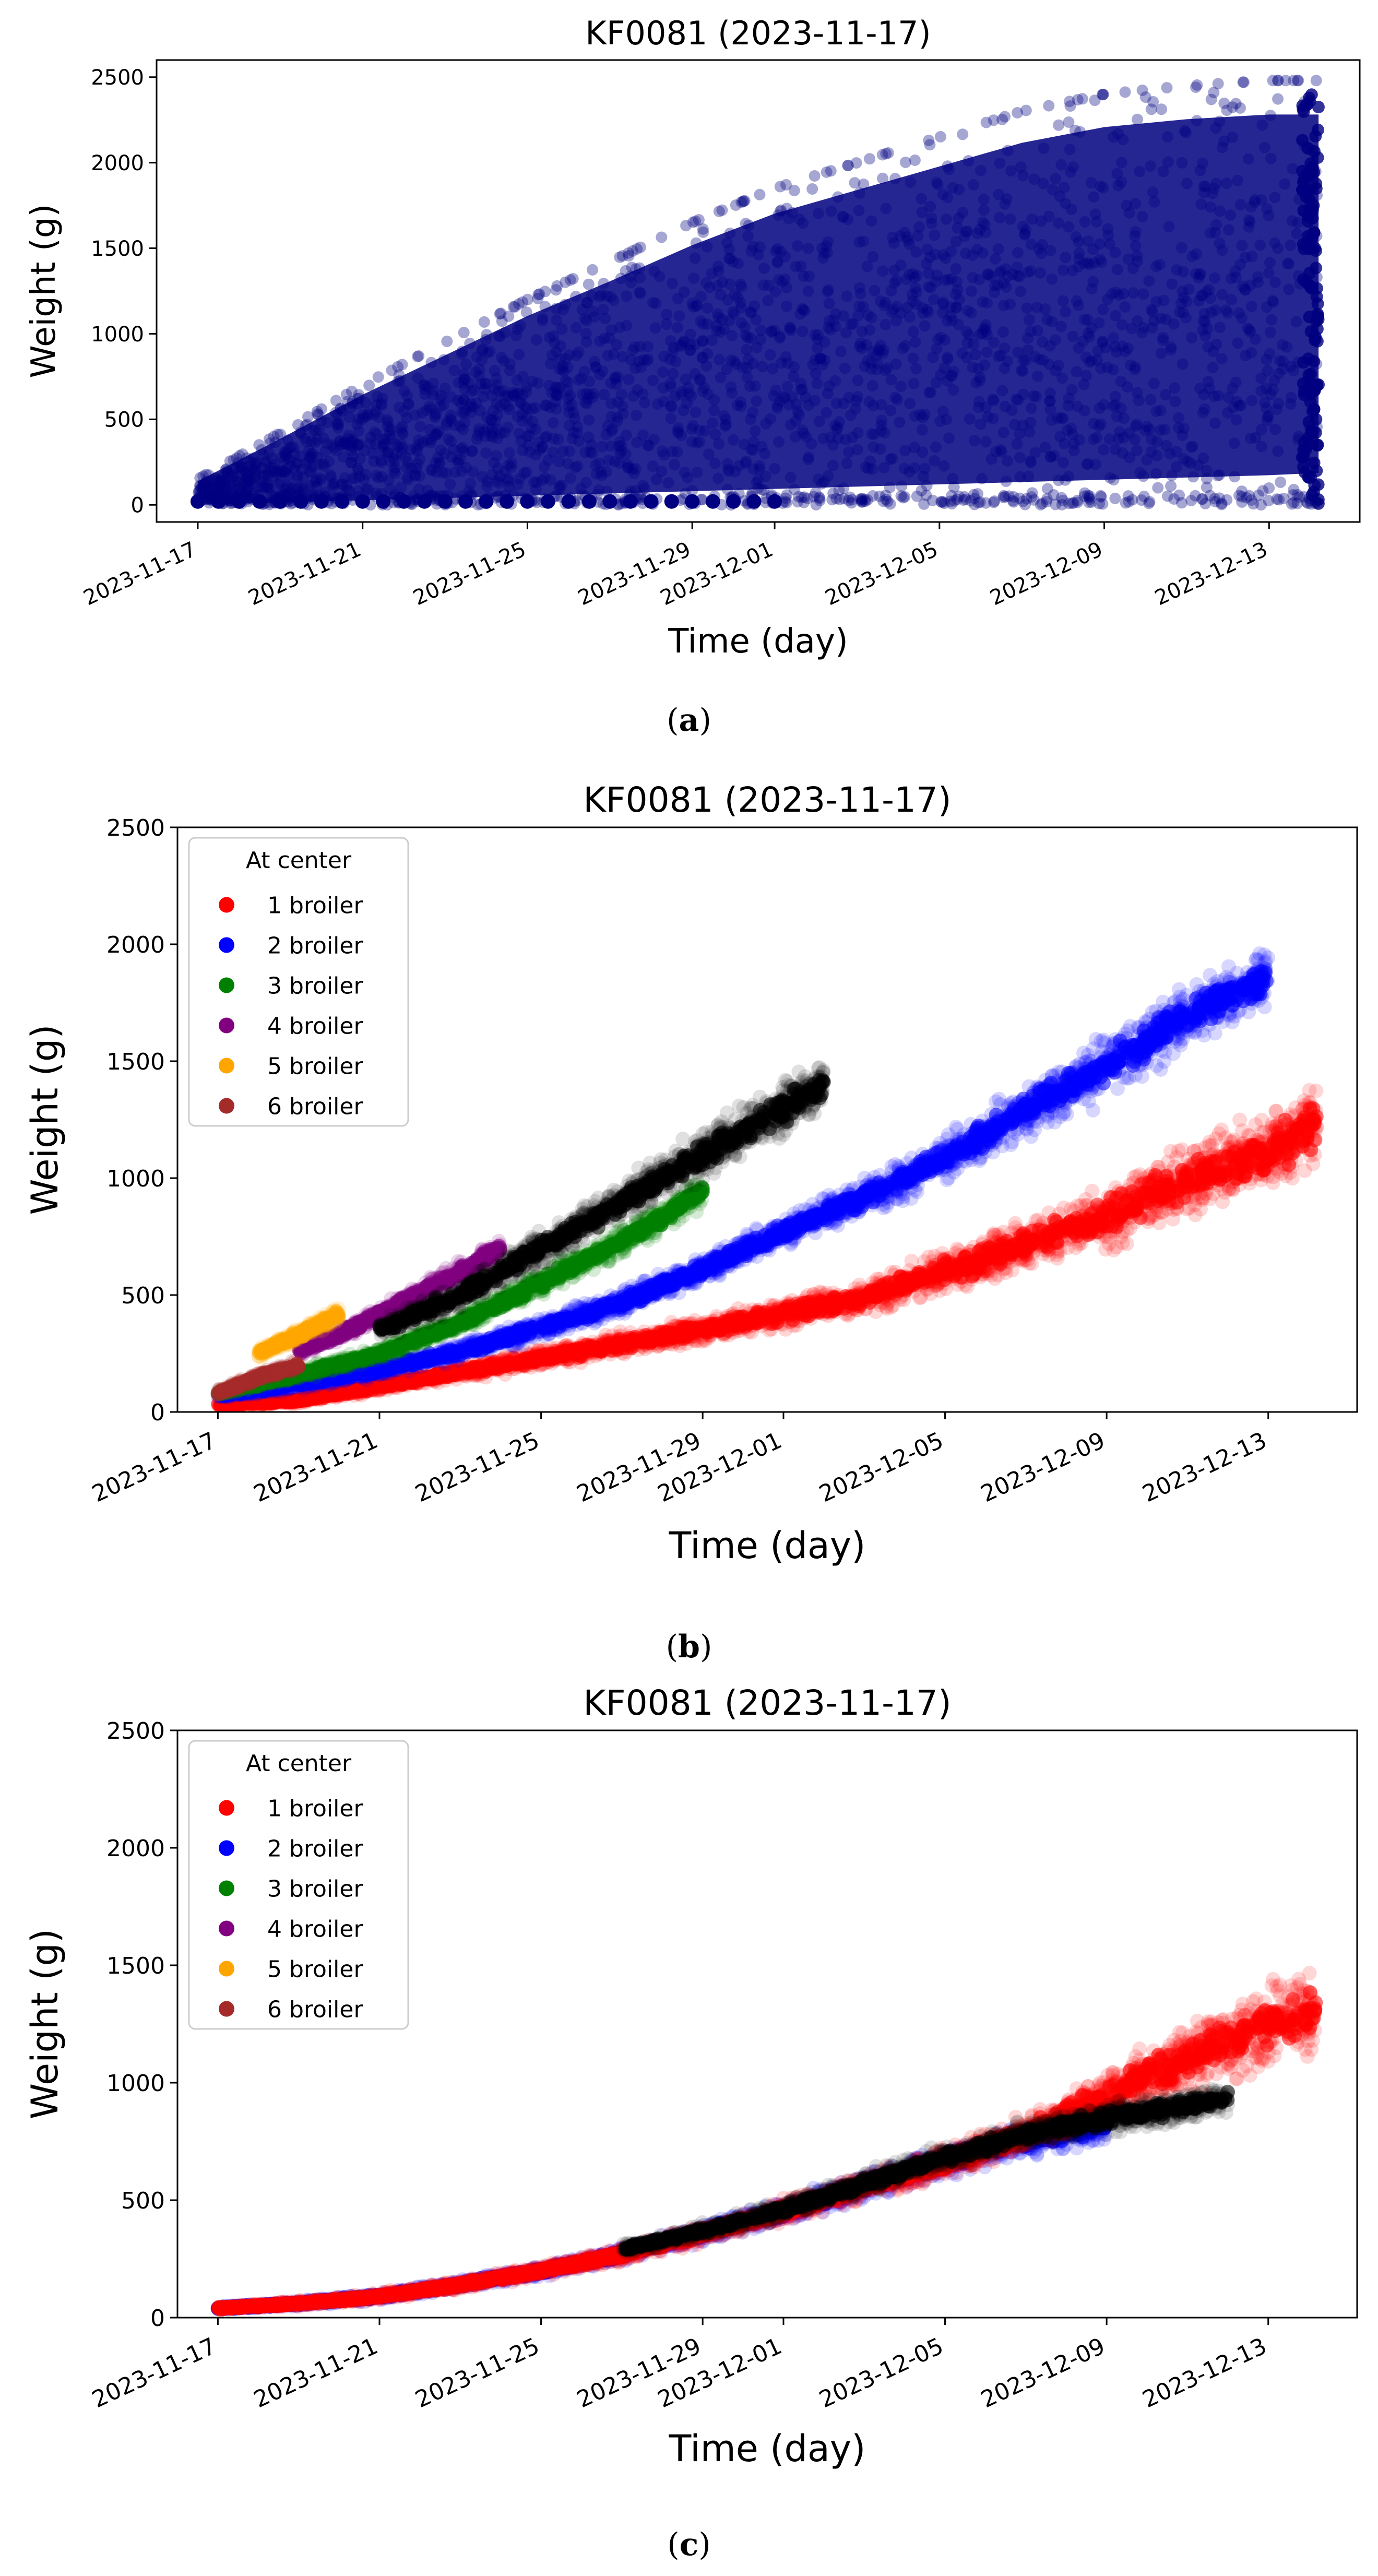 This screenshot has height=2576, width=1378. I want to click on y-tick-label: 0, so click(138, 506).